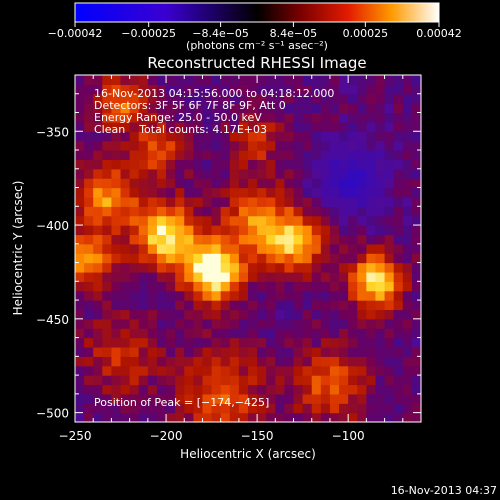 This screenshot has height=500, width=500. What do you see at coordinates (220, 33) in the screenshot?
I see `colorbar-tick-label: −8.4e−05` at bounding box center [220, 33].